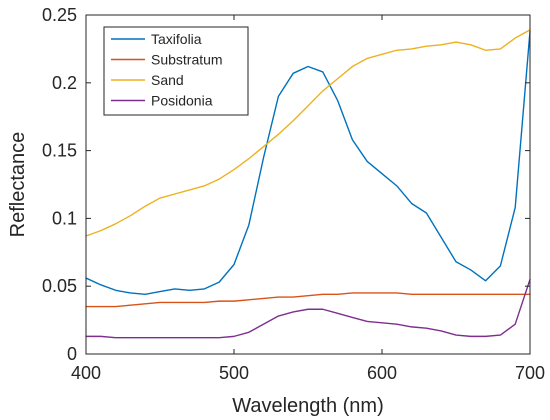 The image size is (550, 420). I want to click on x-axis-title: Wavelength (nm), so click(308, 406).